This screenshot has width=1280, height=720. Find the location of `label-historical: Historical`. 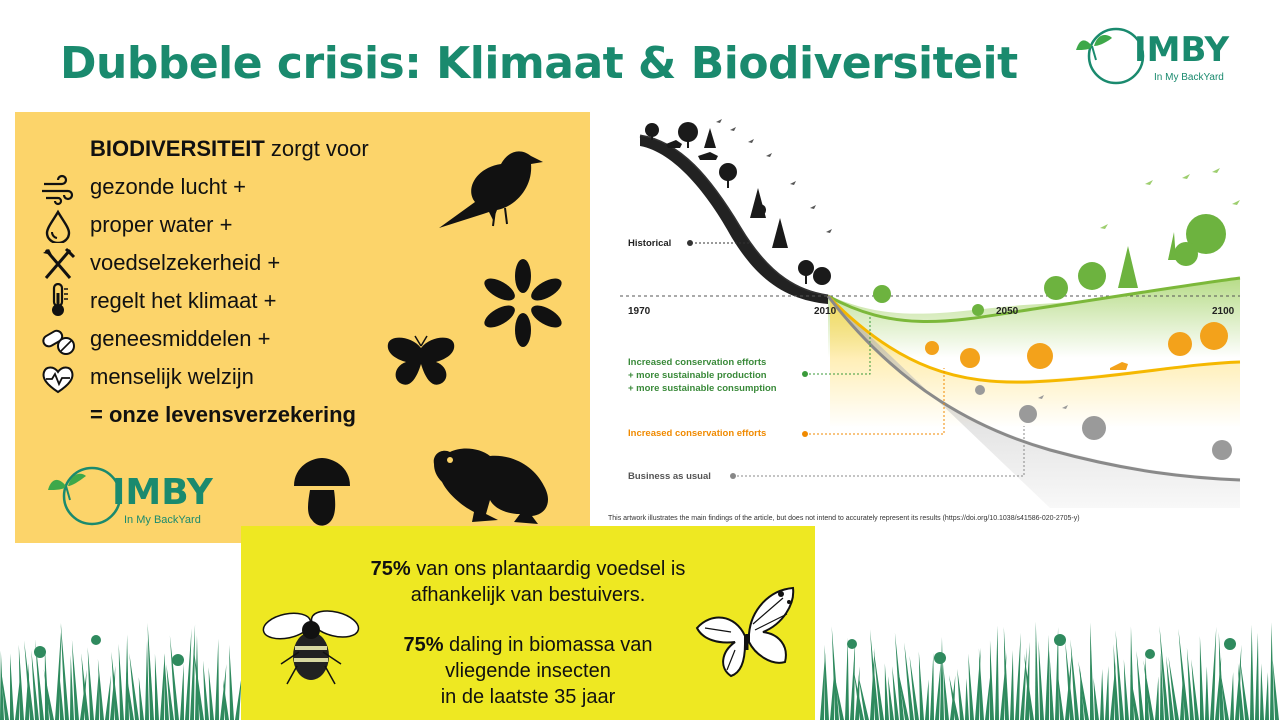

label-historical: Historical is located at coordinates (649, 243).